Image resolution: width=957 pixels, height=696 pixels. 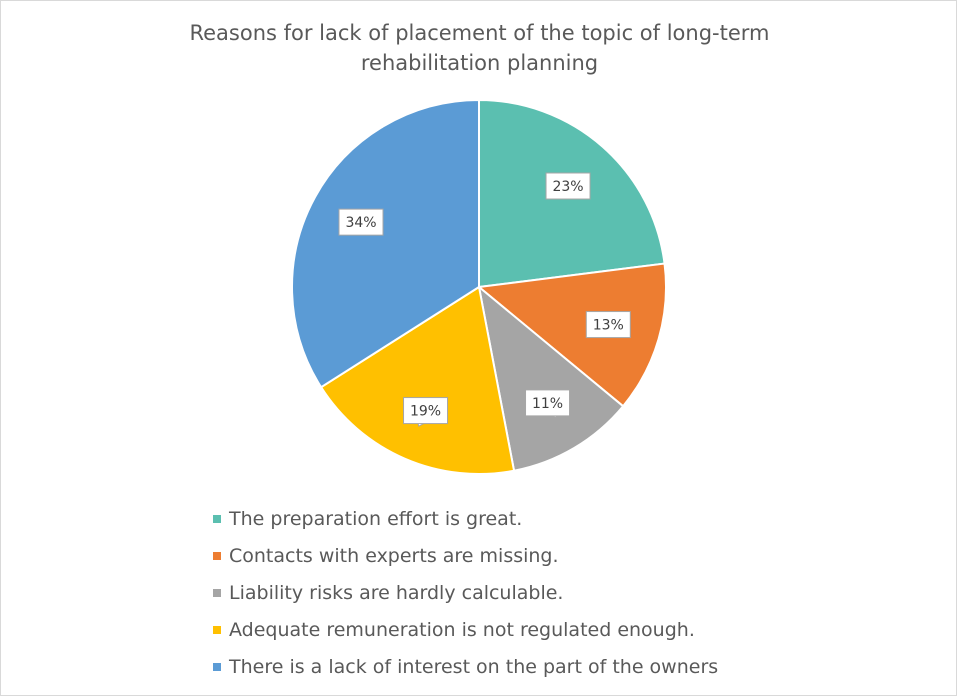 I want to click on legend-item: The preparation effort is great., so click(x=573, y=518).